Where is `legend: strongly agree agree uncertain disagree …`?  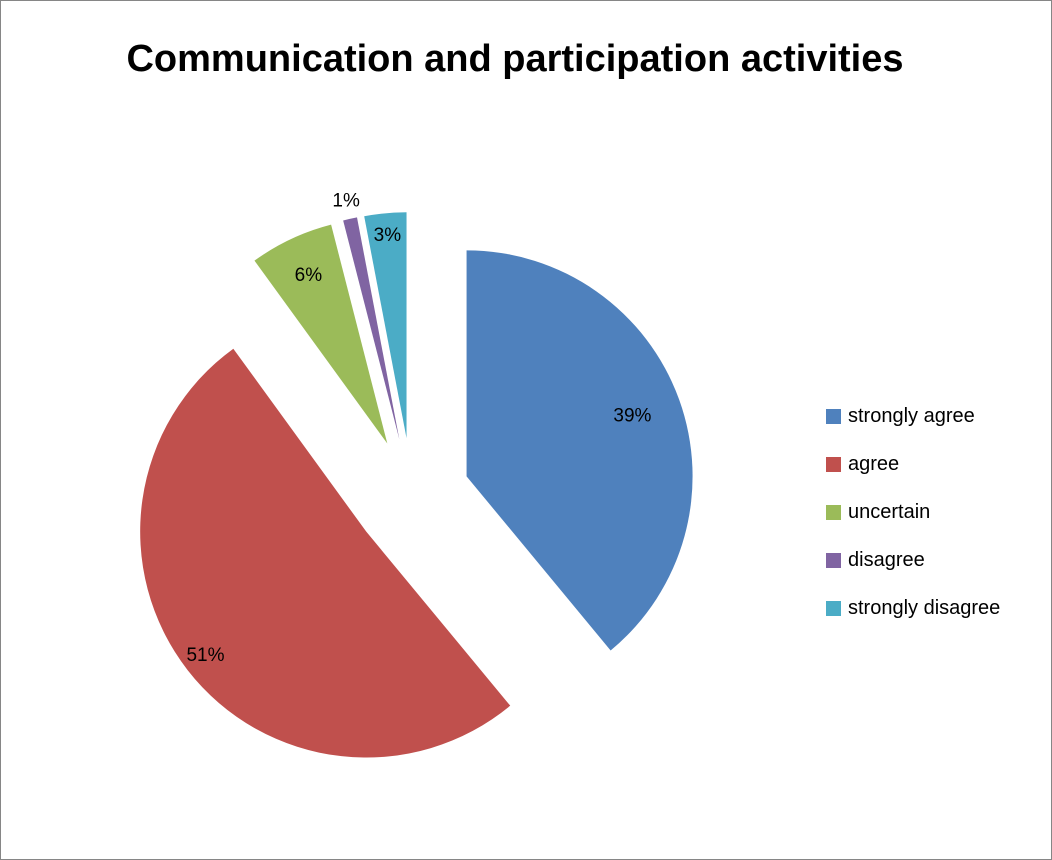
legend: strongly agree agree uncertain disagree … is located at coordinates (913, 512).